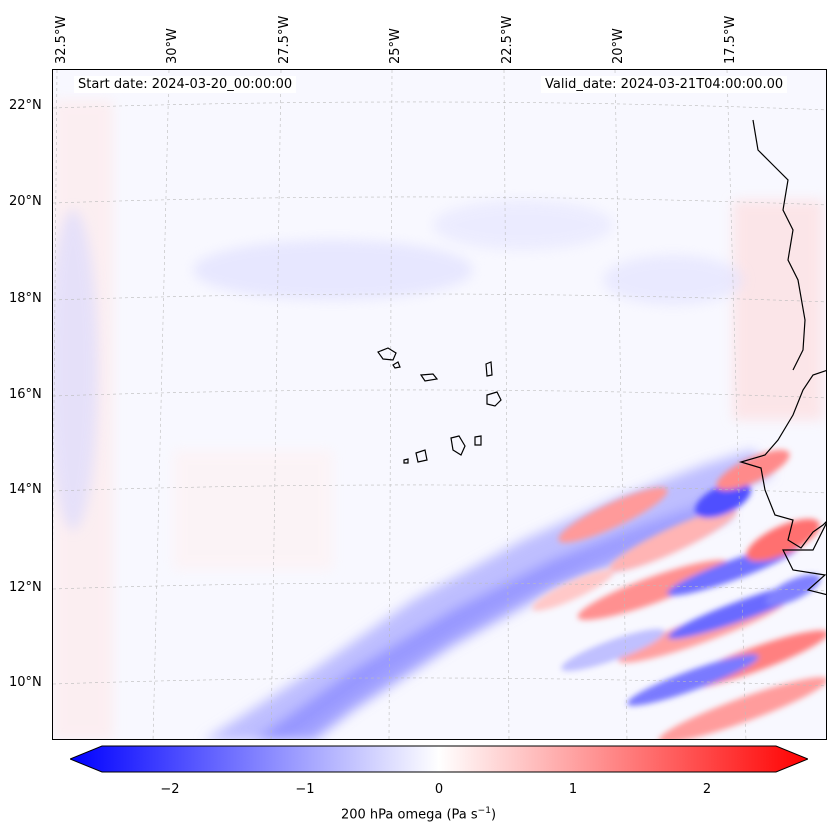 The width and height of the screenshot is (837, 839). What do you see at coordinates (25, 587) in the screenshot?
I see `lat-label-12n: 12°N` at bounding box center [25, 587].